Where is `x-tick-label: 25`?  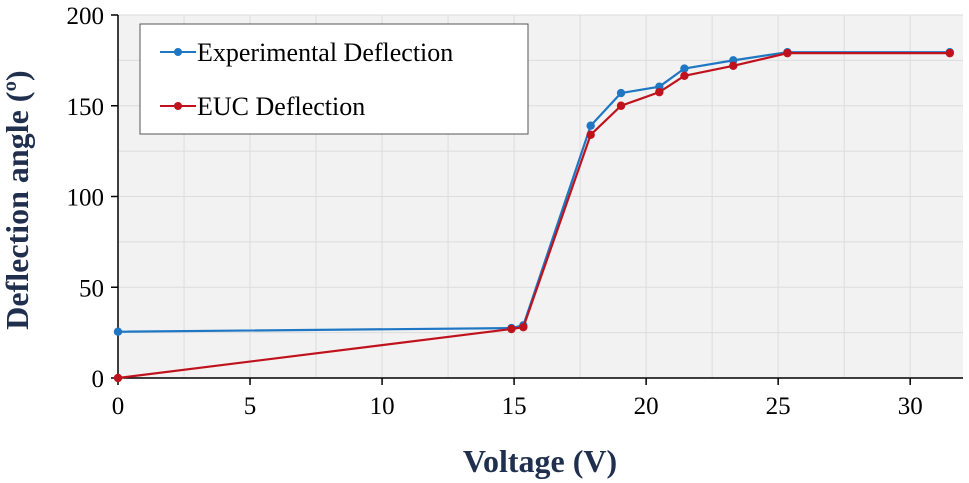
x-tick-label: 25 is located at coordinates (778, 406).